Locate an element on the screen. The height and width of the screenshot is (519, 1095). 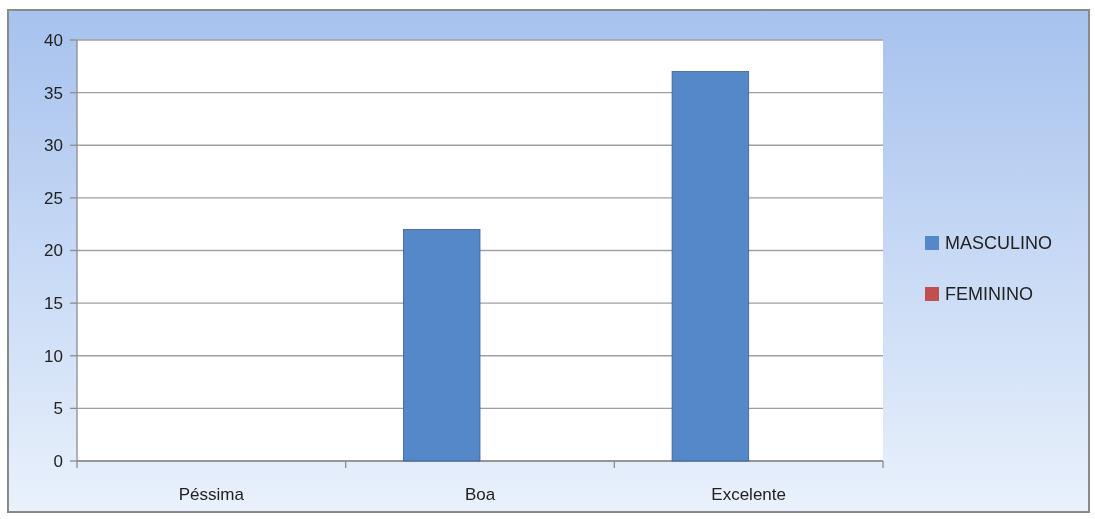
legend-label: FEMININO is located at coordinates (989, 294).